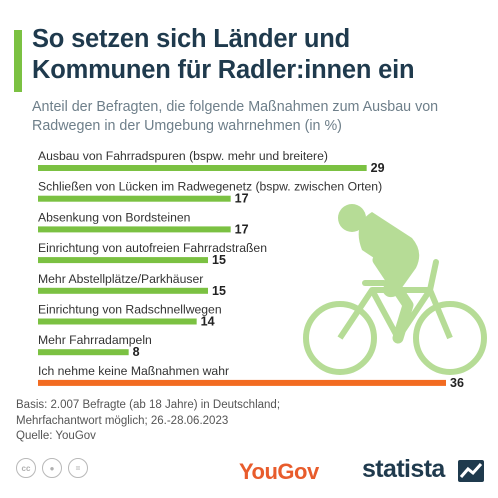 This screenshot has height=498, width=498. What do you see at coordinates (95, 340) in the screenshot?
I see `category-label: Mehr Fahrradampeln` at bounding box center [95, 340].